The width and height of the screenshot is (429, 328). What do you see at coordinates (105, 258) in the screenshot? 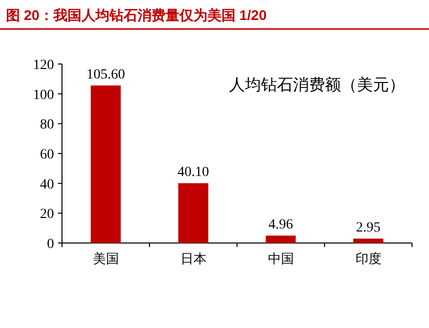
I see `x-tick-label: 美国` at bounding box center [105, 258].